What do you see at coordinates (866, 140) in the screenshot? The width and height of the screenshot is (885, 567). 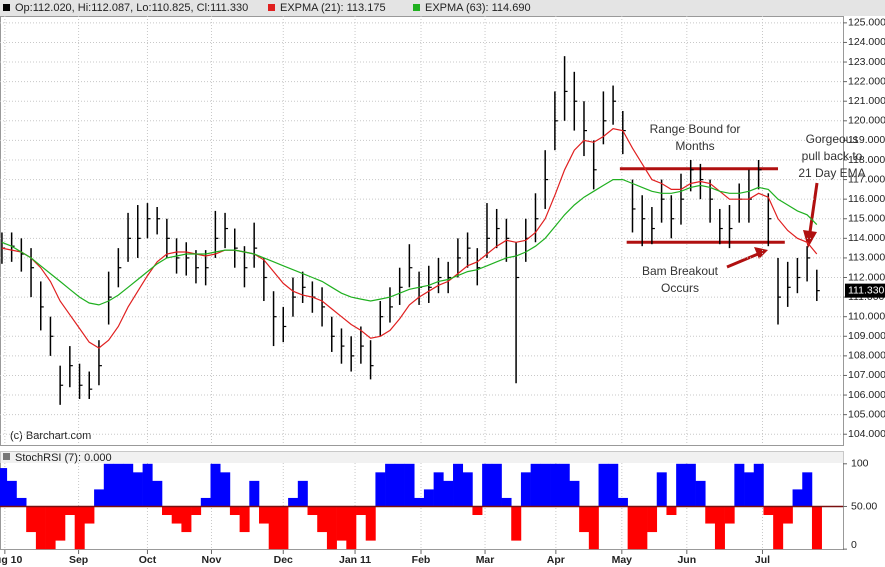 I see `y-tick-label: 119.000` at bounding box center [866, 140].